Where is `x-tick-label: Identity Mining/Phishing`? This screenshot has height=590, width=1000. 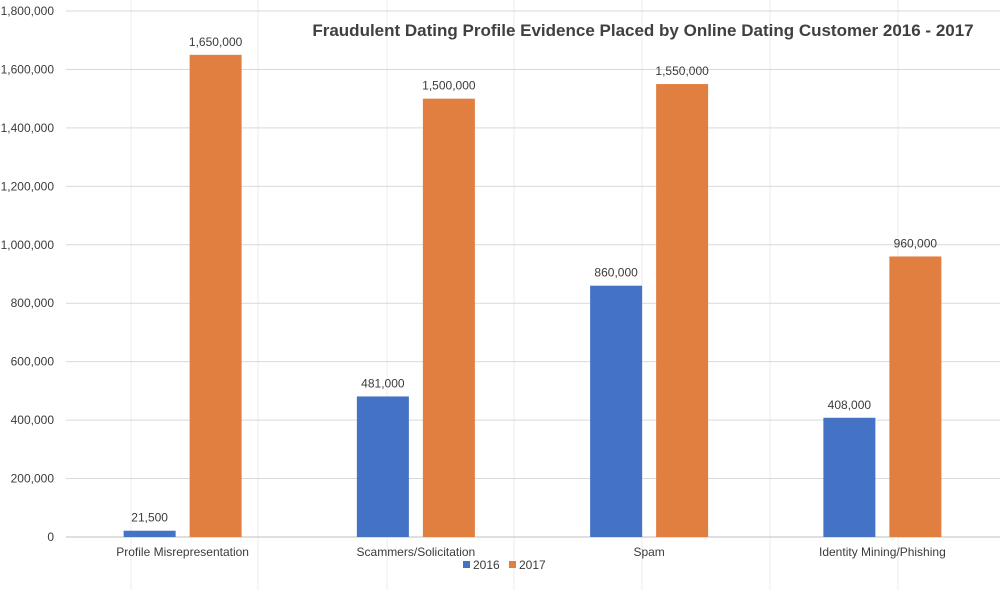 x-tick-label: Identity Mining/Phishing is located at coordinates (882, 552).